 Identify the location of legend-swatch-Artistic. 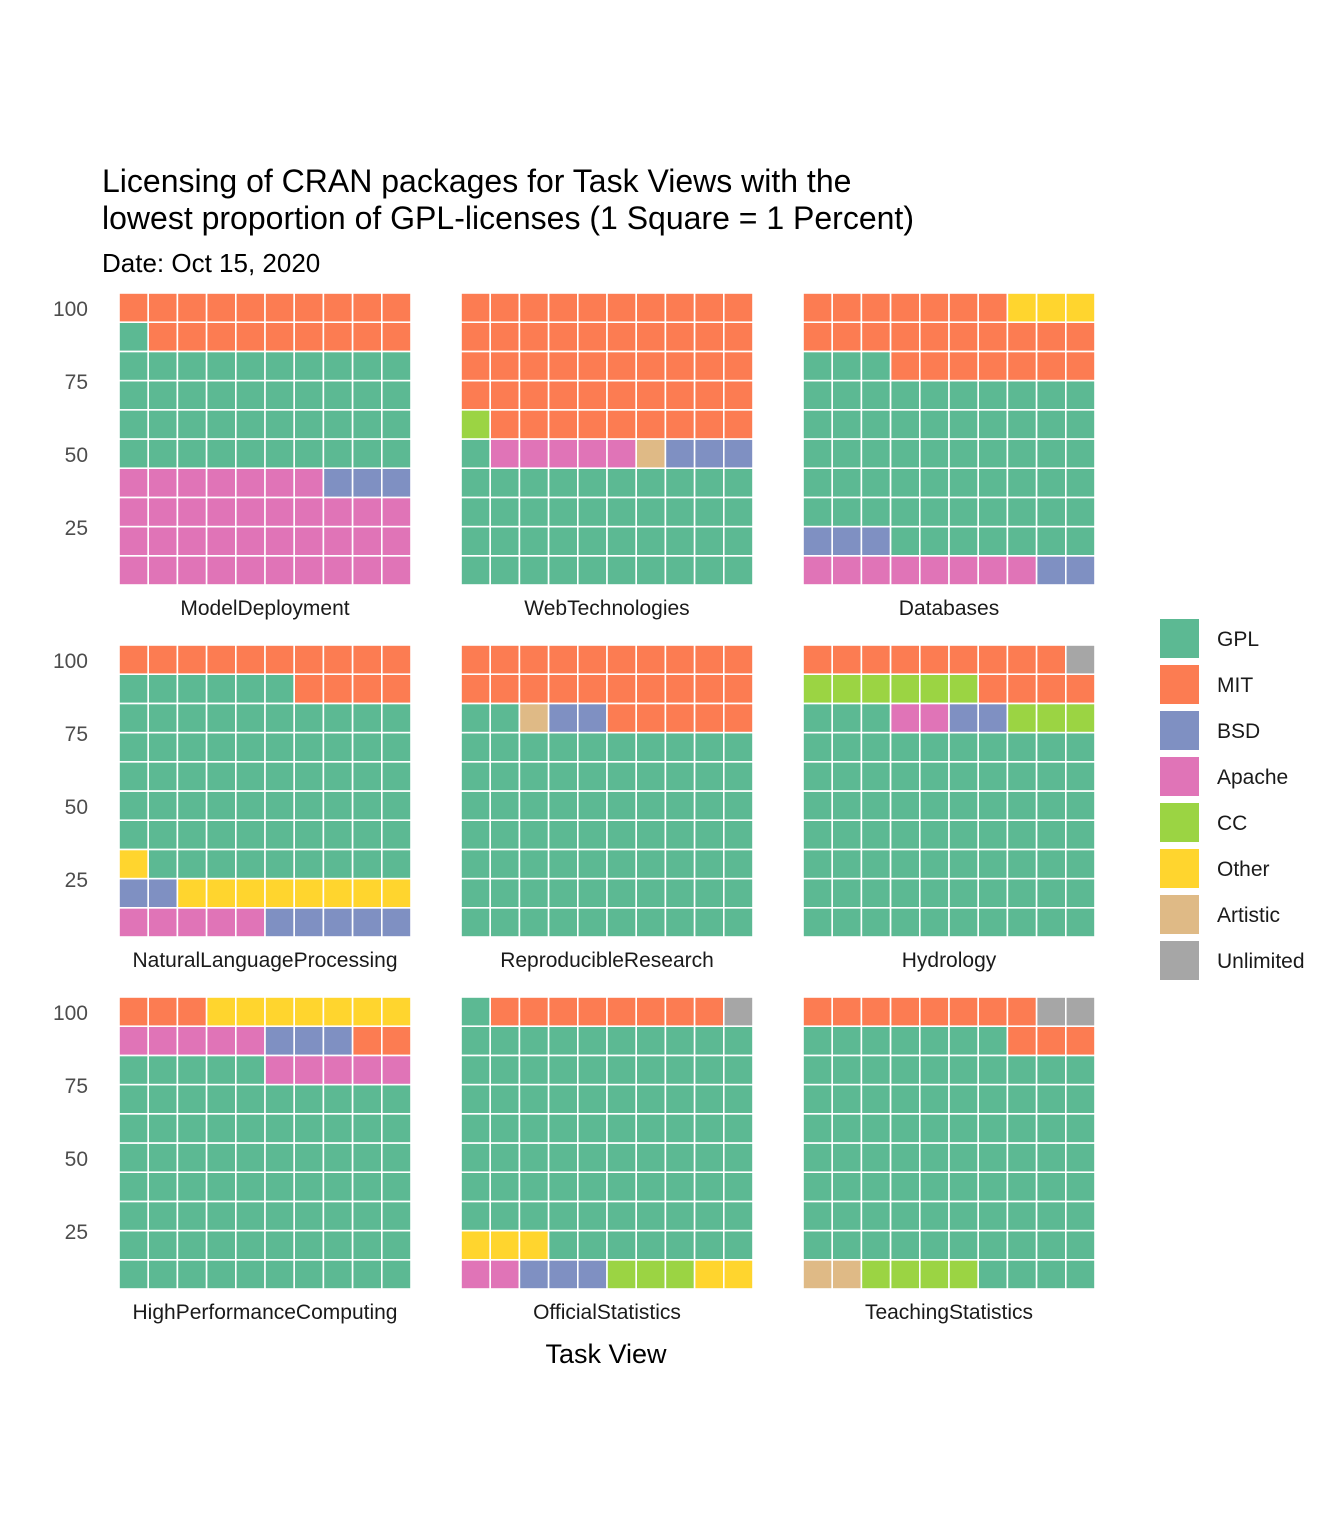
(1179, 914).